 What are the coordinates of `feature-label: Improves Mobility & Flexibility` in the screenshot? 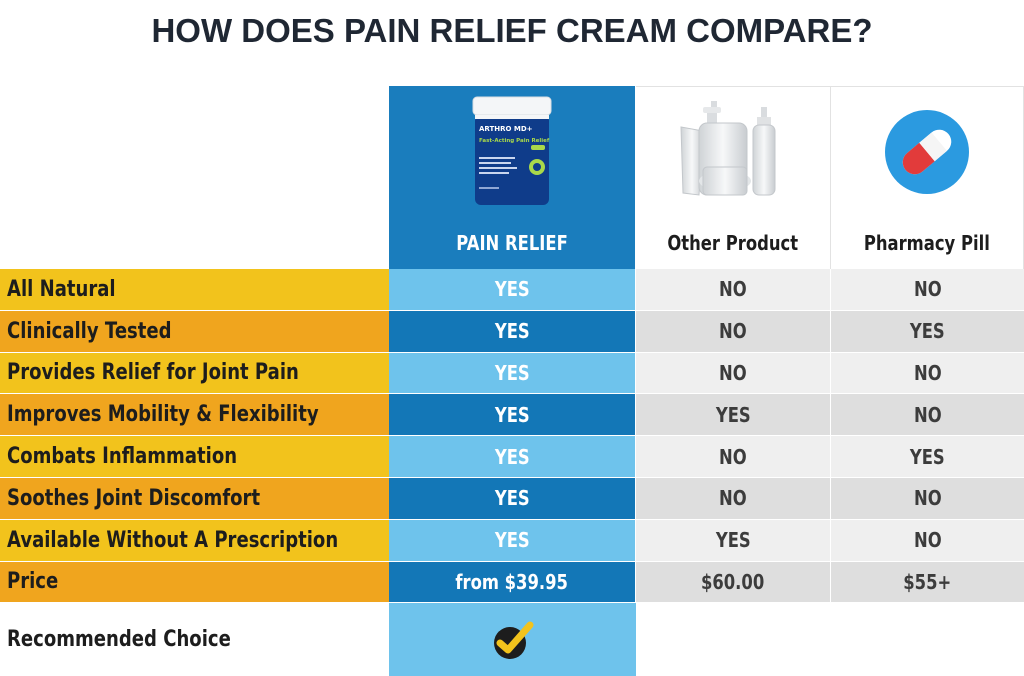 It's located at (194, 415).